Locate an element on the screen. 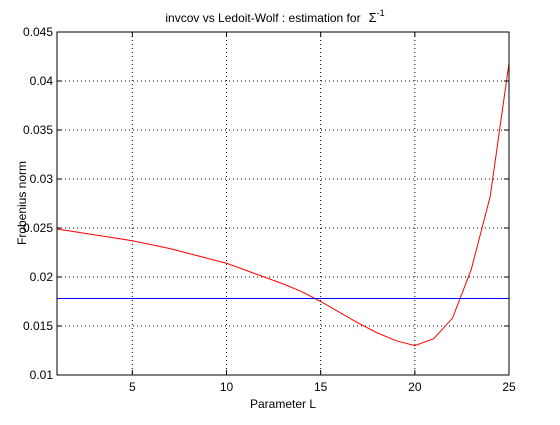  y-tick-label: 0.025 is located at coordinates (38, 228).